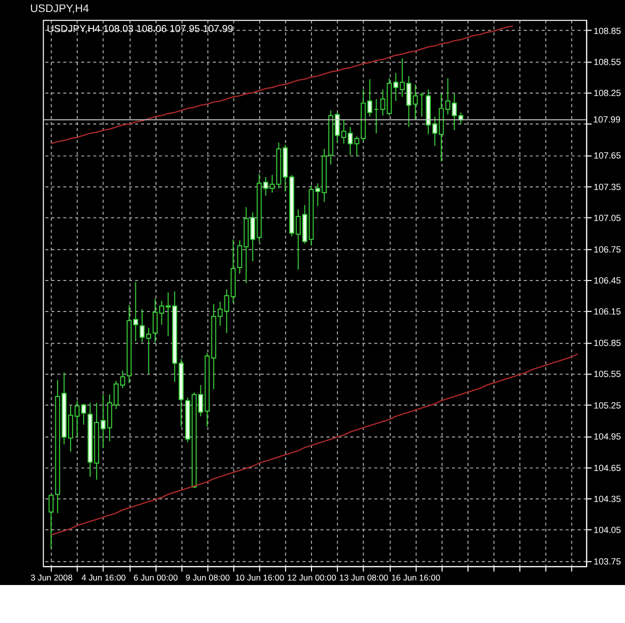 The height and width of the screenshot is (623, 625). I want to click on y-tick-label: 105.25, so click(608, 405).